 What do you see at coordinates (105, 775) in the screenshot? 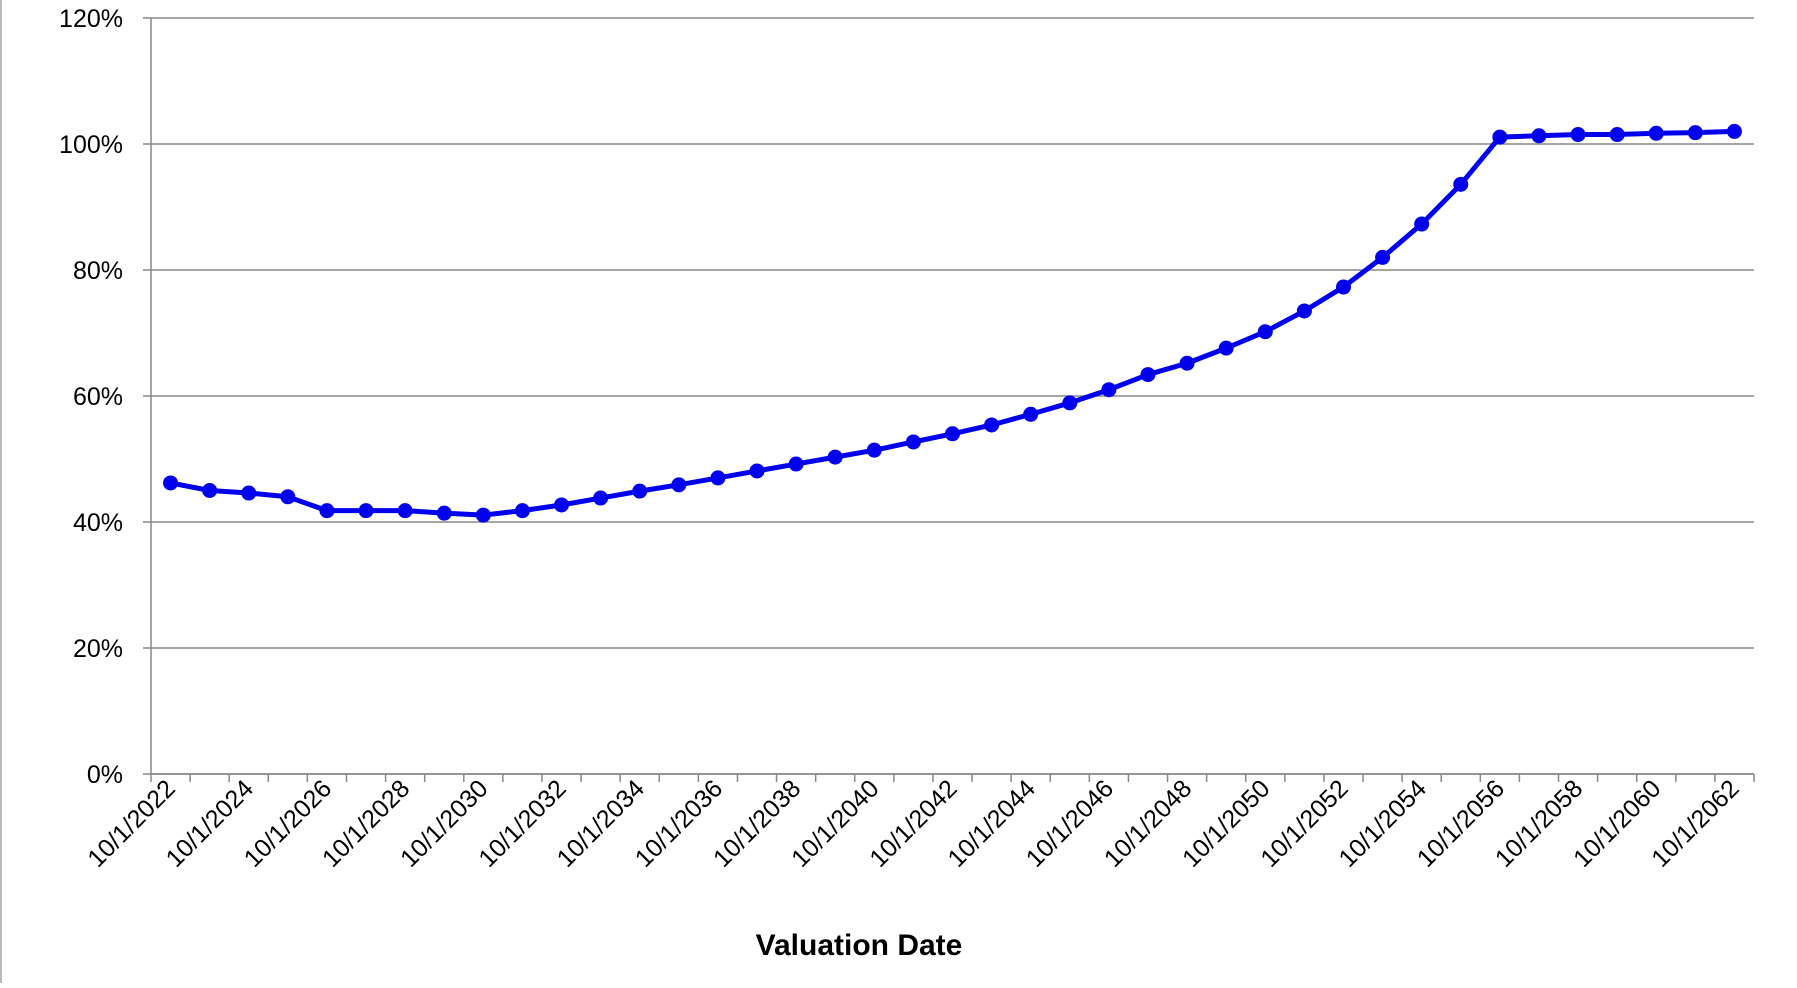
I see `y-tick-label: 0%` at bounding box center [105, 775].